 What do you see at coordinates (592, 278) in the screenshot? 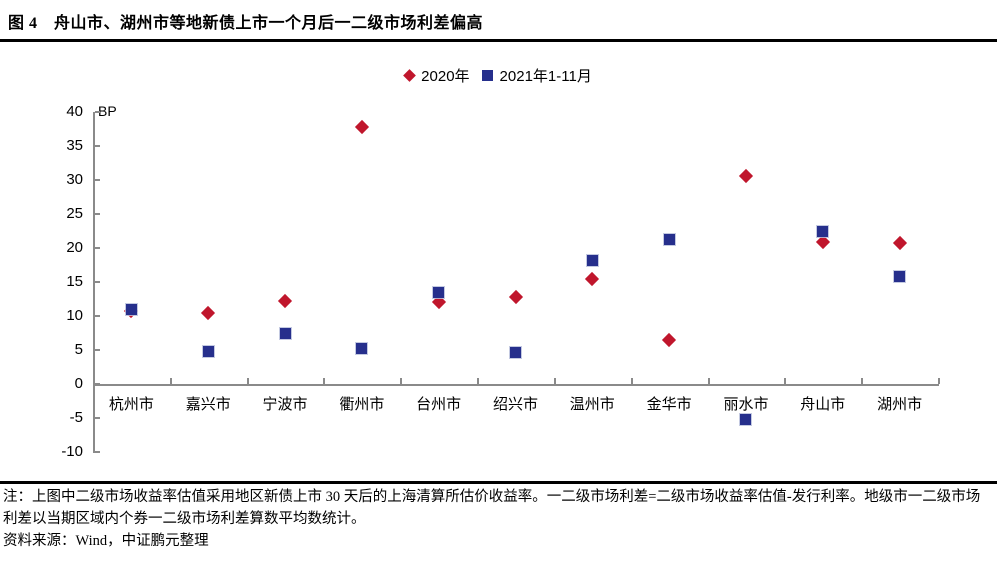
I see `data-point-2020-温州市` at bounding box center [592, 278].